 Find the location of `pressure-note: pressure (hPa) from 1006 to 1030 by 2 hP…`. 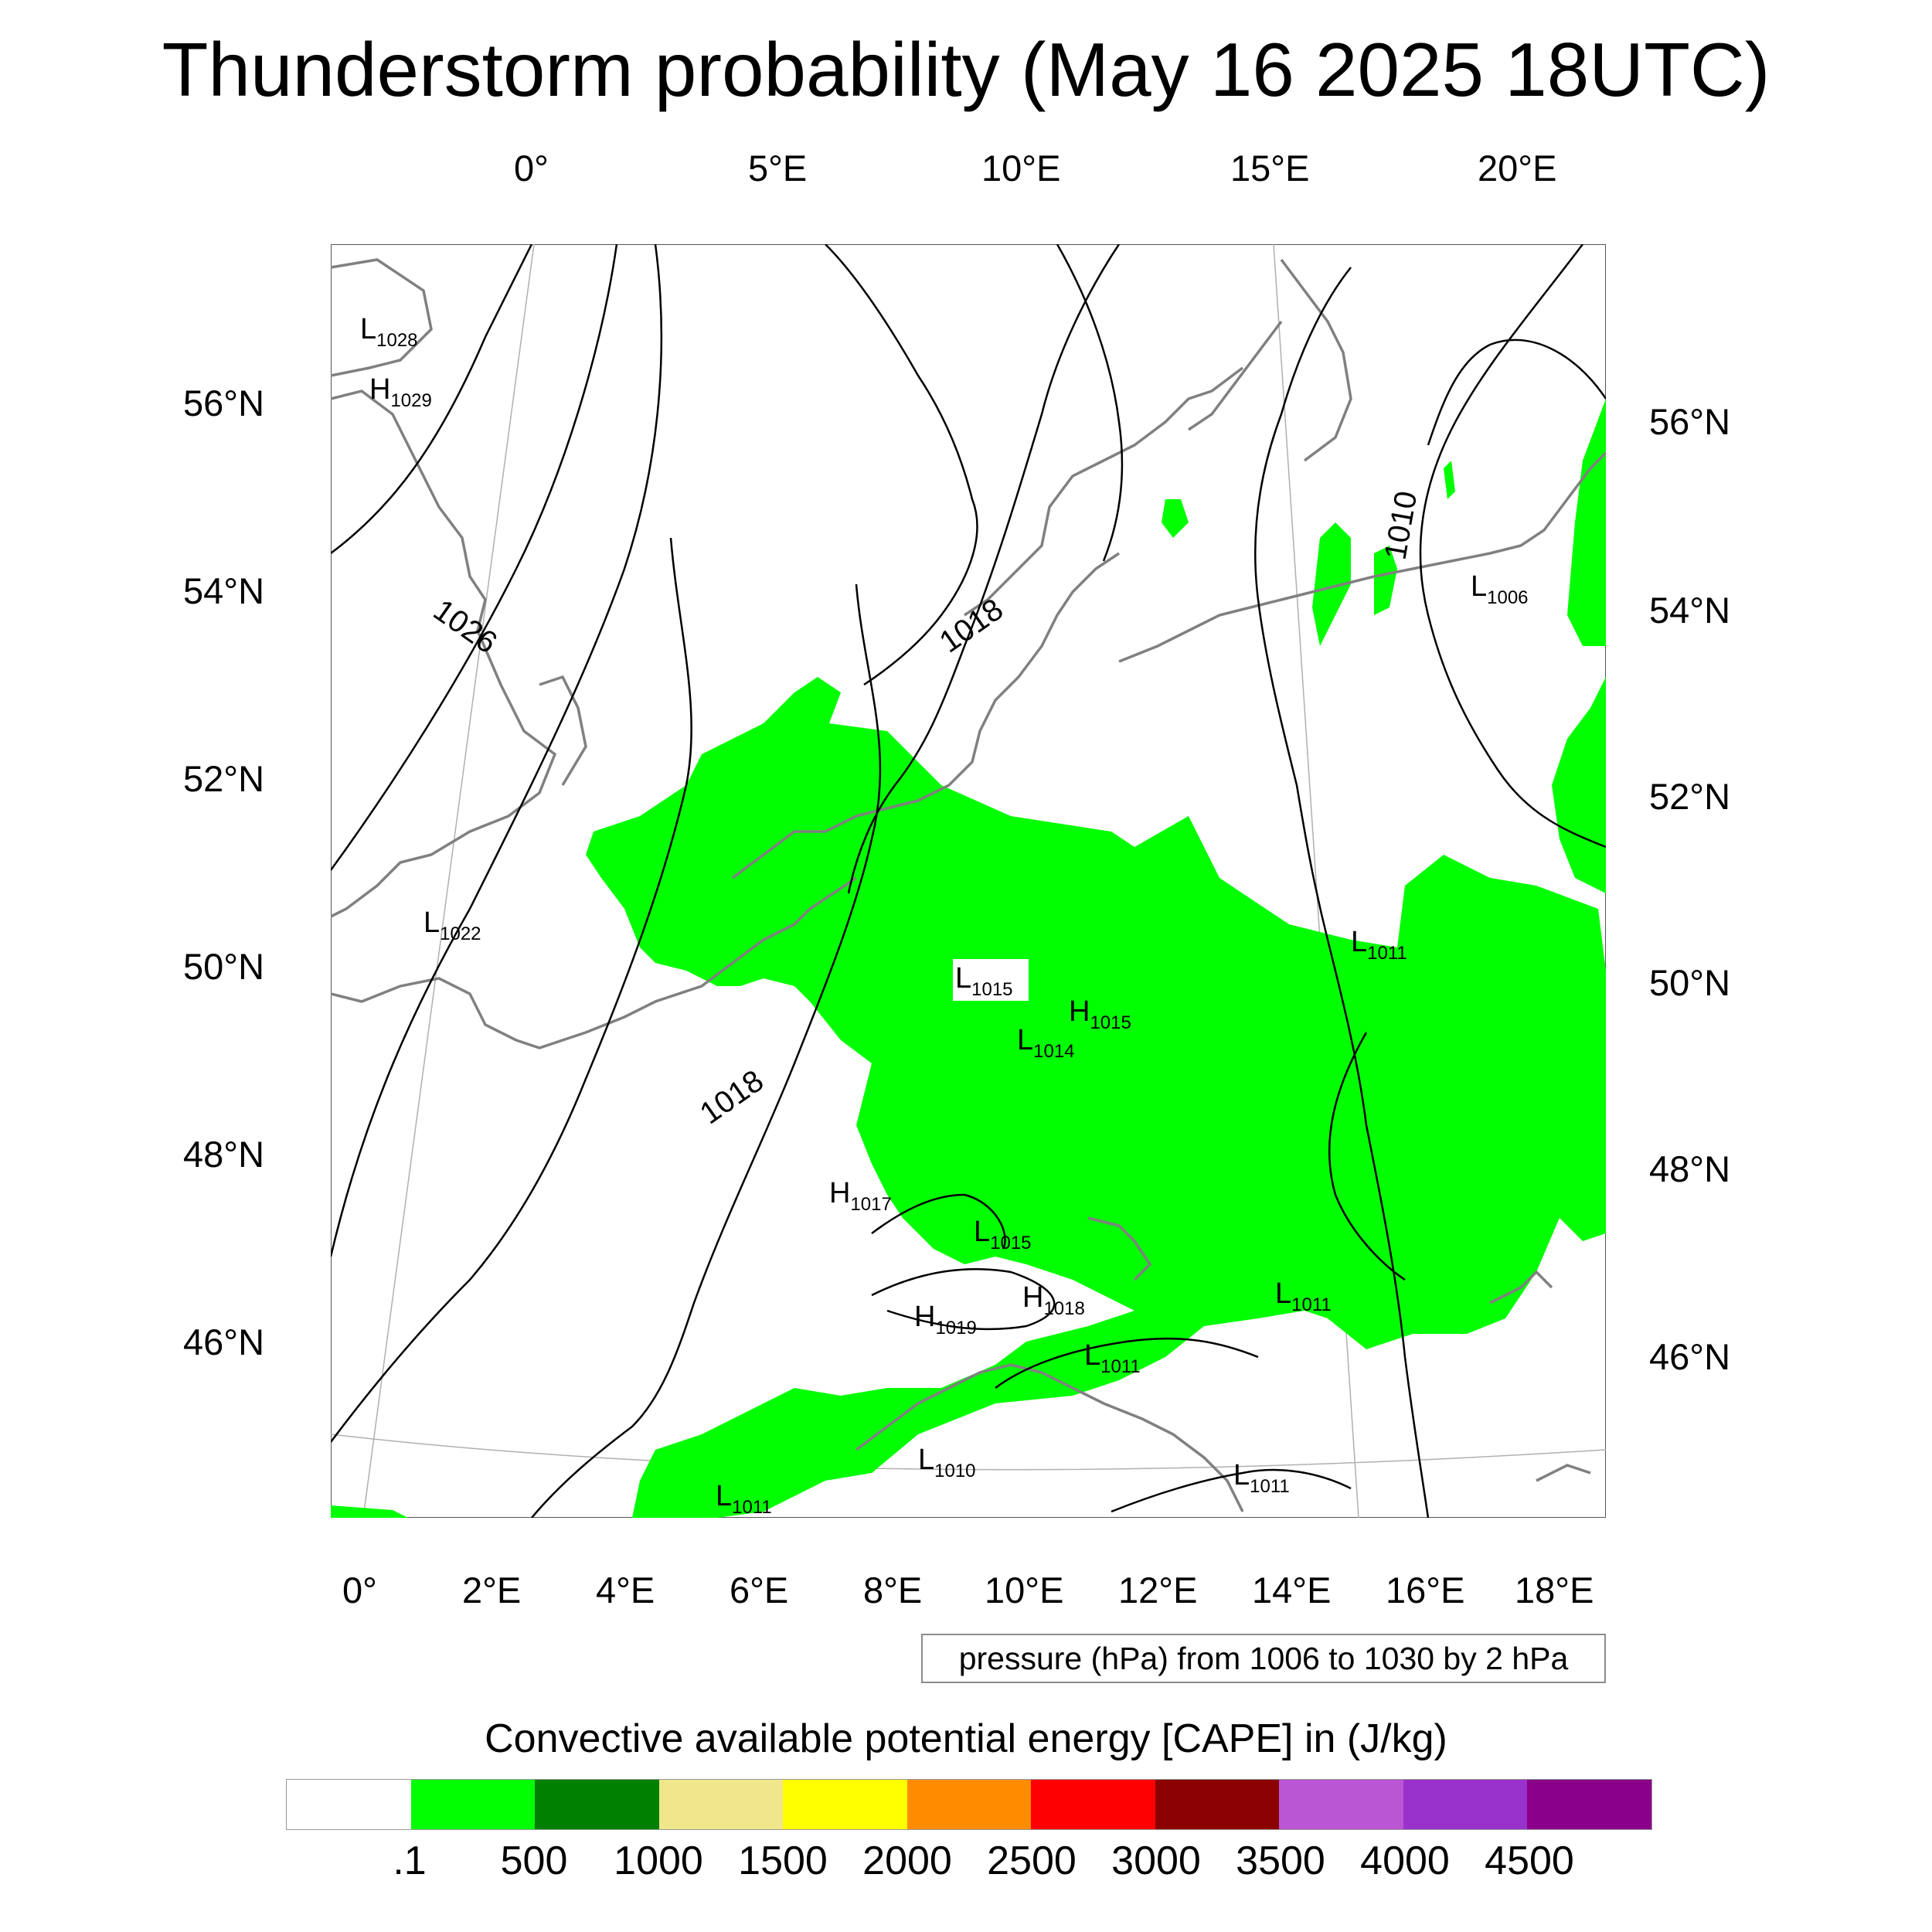

pressure-note: pressure (hPa) from 1006 to 1030 by 2 hP… is located at coordinates (1263, 1658).